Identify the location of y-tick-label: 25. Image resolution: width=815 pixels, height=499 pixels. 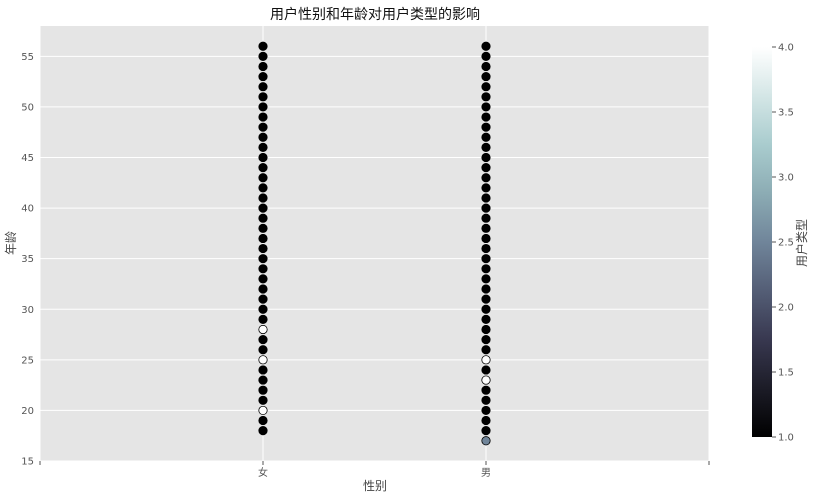
(27, 360).